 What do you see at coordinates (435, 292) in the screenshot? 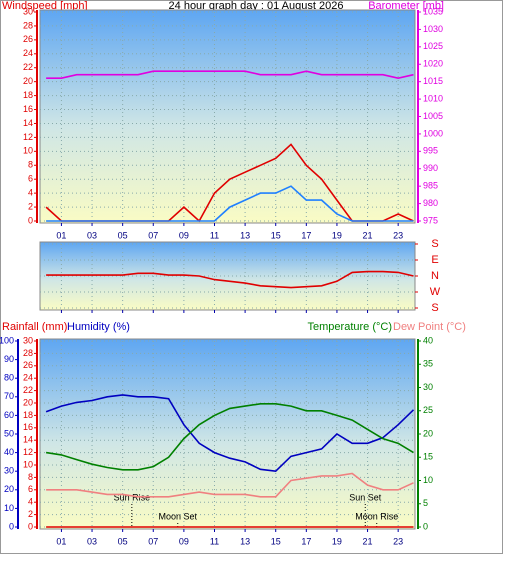
I see `y-tick-label: W` at bounding box center [435, 292].